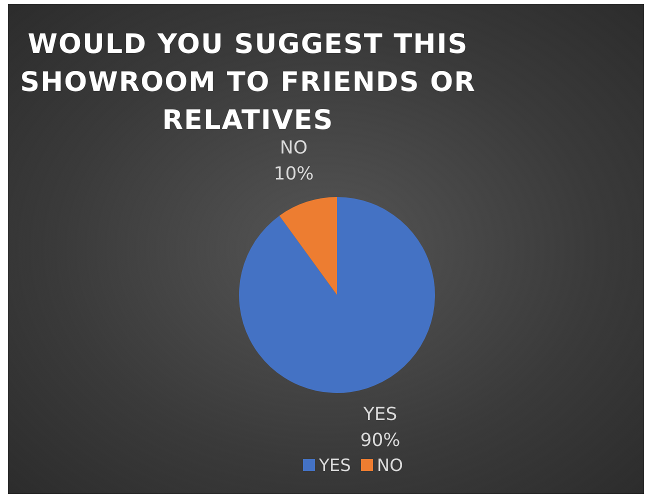 This screenshot has width=651, height=500. Describe the element at coordinates (380, 414) in the screenshot. I see `slice-label: YES` at that location.